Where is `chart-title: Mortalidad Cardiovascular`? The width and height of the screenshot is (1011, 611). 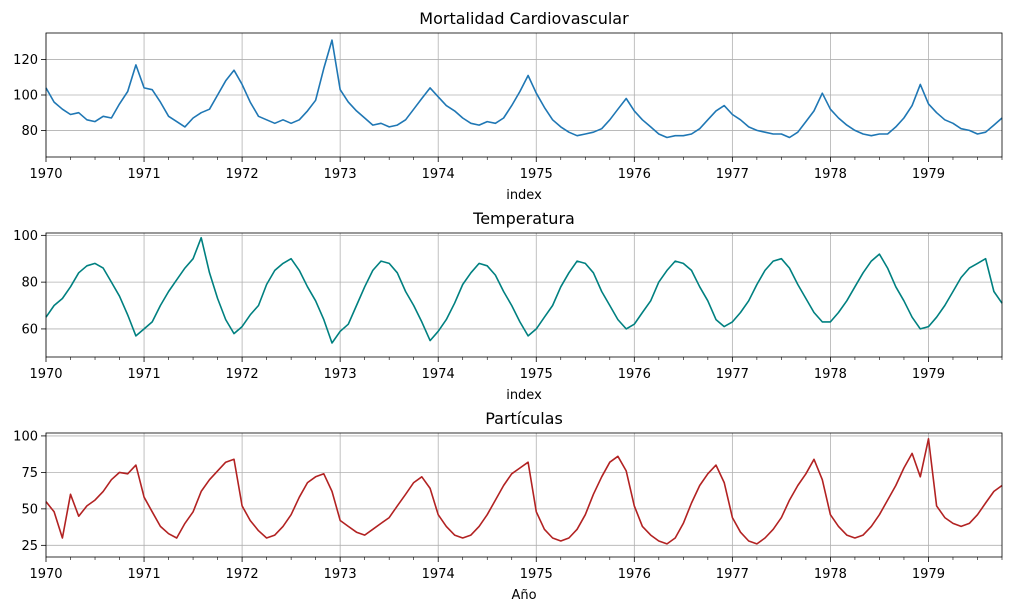 chart-title: Mortalidad Cardiovascular is located at coordinates (524, 18).